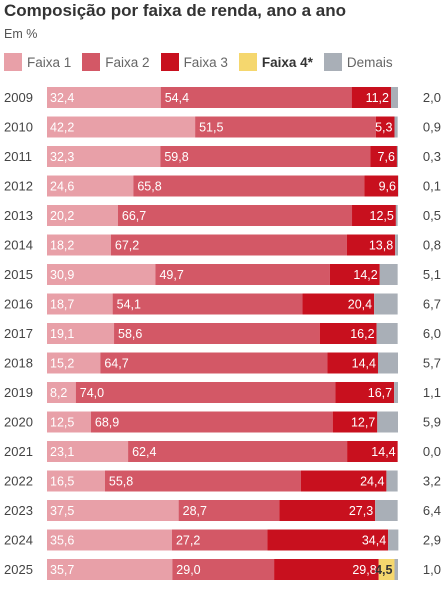 This screenshot has height=606, width=445. What do you see at coordinates (432, 451) in the screenshot?
I see `data-label: 0,0` at bounding box center [432, 451].